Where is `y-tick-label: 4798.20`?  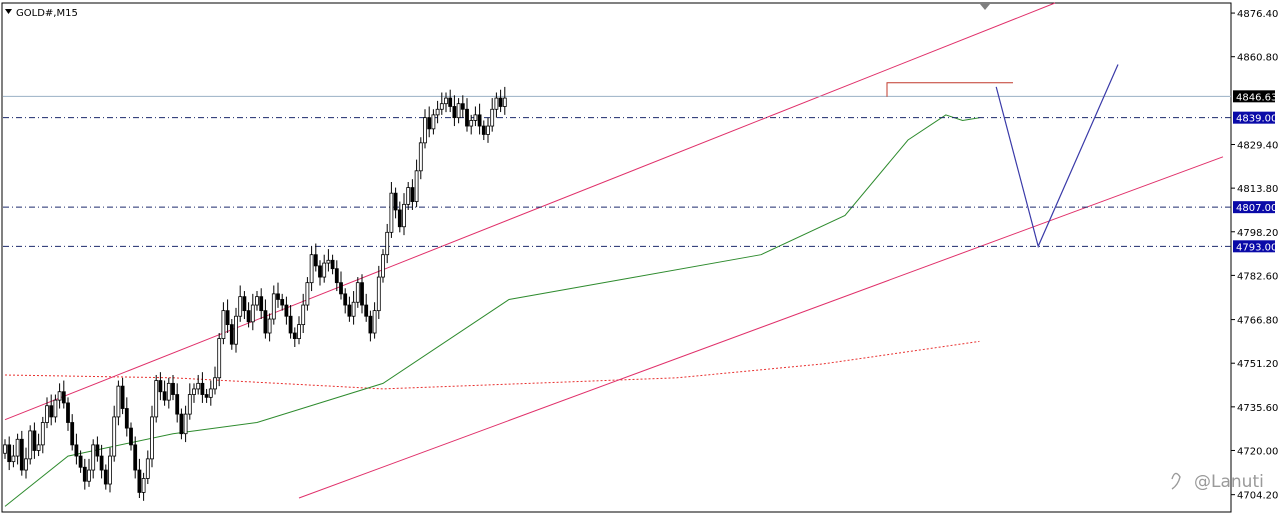 y-tick-label: 4798.20 is located at coordinates (1257, 233).